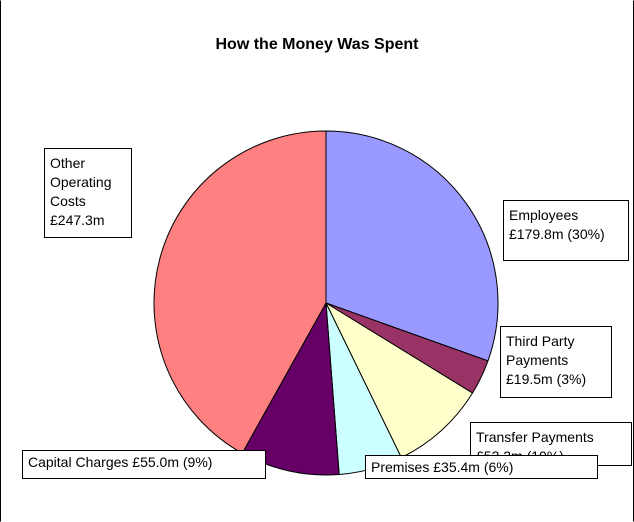 This screenshot has height=522, width=634. Describe the element at coordinates (544, 215) in the screenshot. I see `label-category: Employees` at that location.